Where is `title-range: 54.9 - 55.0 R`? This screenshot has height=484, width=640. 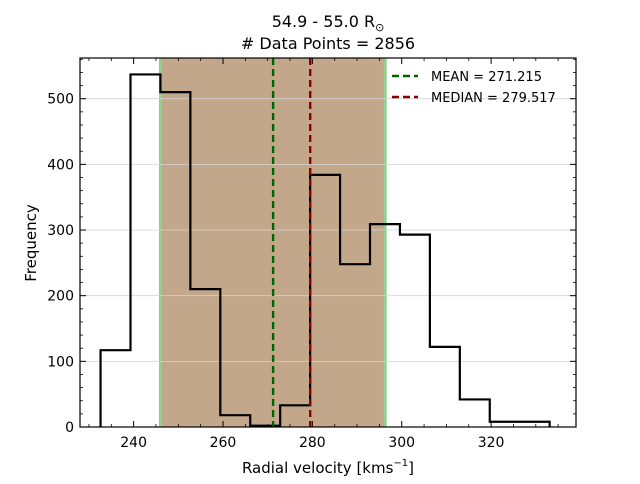 title-range: 54.9 - 55.0 R is located at coordinates (323, 21).